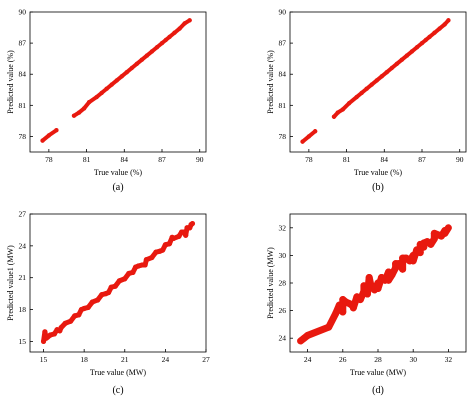 The width and height of the screenshot is (474, 401). Describe the element at coordinates (283, 310) in the screenshot. I see `y-tick-label: 26` at that location.